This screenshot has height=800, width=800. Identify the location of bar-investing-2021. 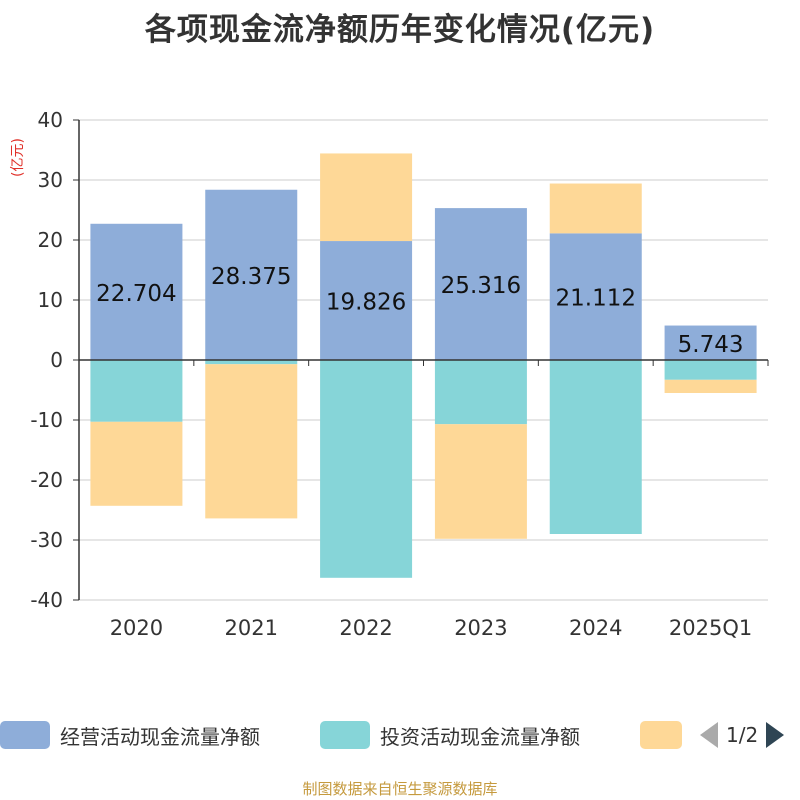
(251, 362).